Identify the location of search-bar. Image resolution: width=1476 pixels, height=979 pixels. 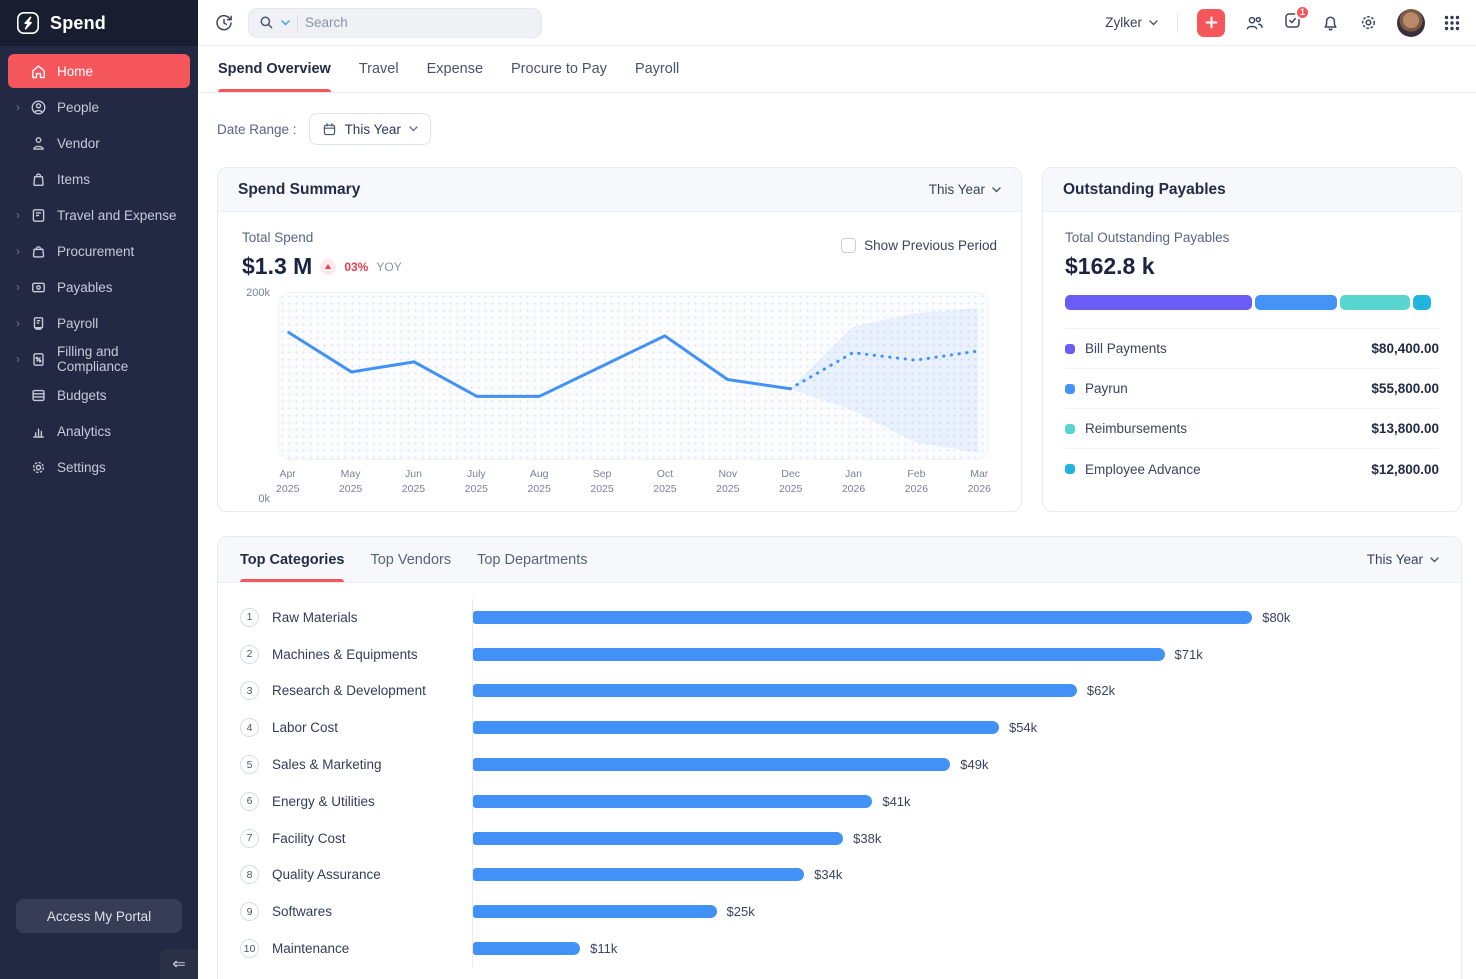
(395, 22).